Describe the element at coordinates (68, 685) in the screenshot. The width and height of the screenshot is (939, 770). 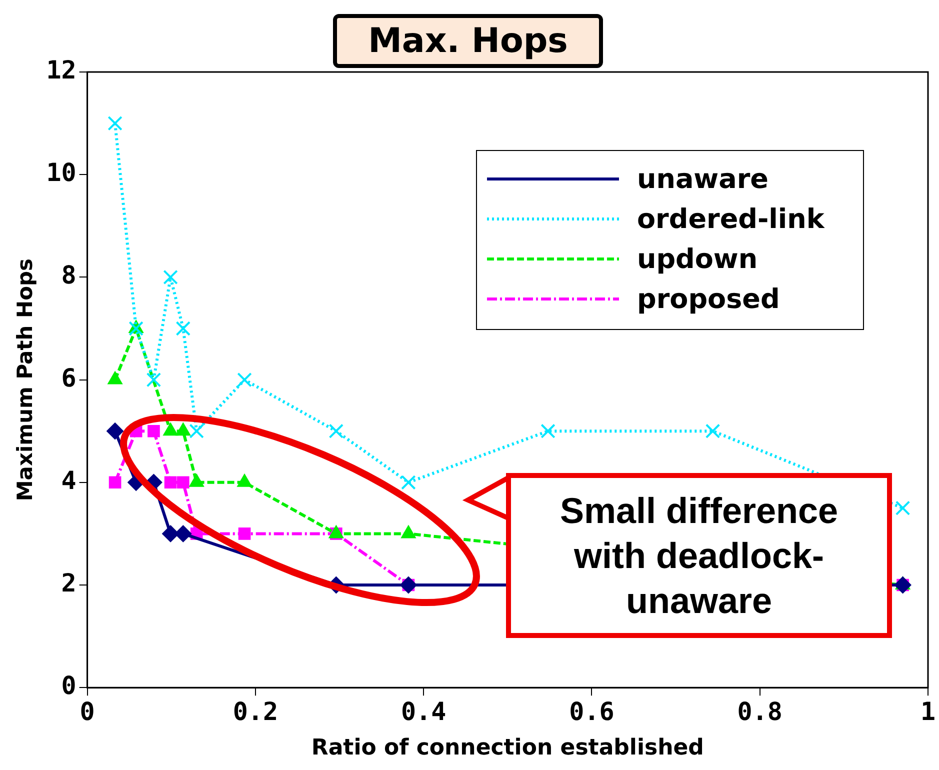
I see `y-tick-label: 0` at that location.